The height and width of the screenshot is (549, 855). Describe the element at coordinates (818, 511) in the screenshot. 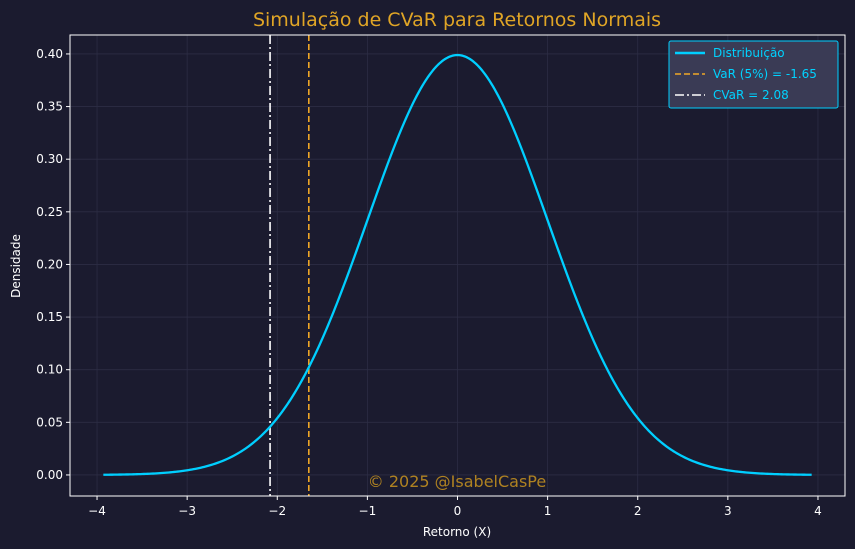

I see `x-tick-label: 4` at that location.